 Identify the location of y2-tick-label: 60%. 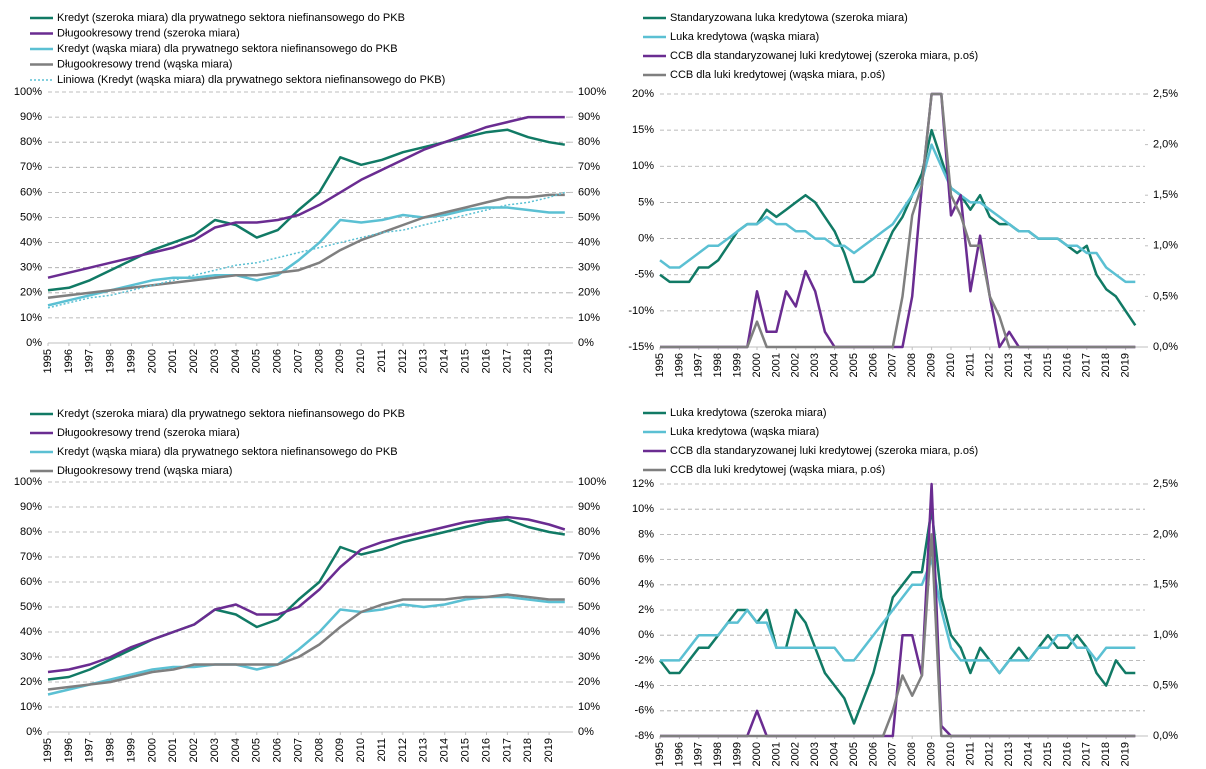
(589, 192).